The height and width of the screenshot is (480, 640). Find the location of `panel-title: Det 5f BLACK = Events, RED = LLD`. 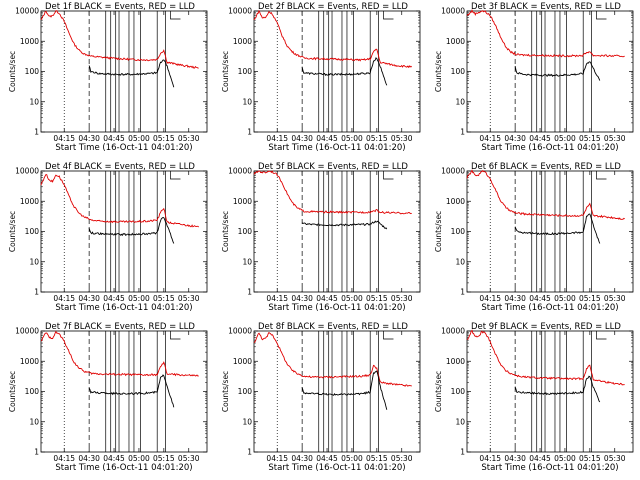

panel-title: Det 5f BLACK = Events, RED = LLD is located at coordinates (333, 167).